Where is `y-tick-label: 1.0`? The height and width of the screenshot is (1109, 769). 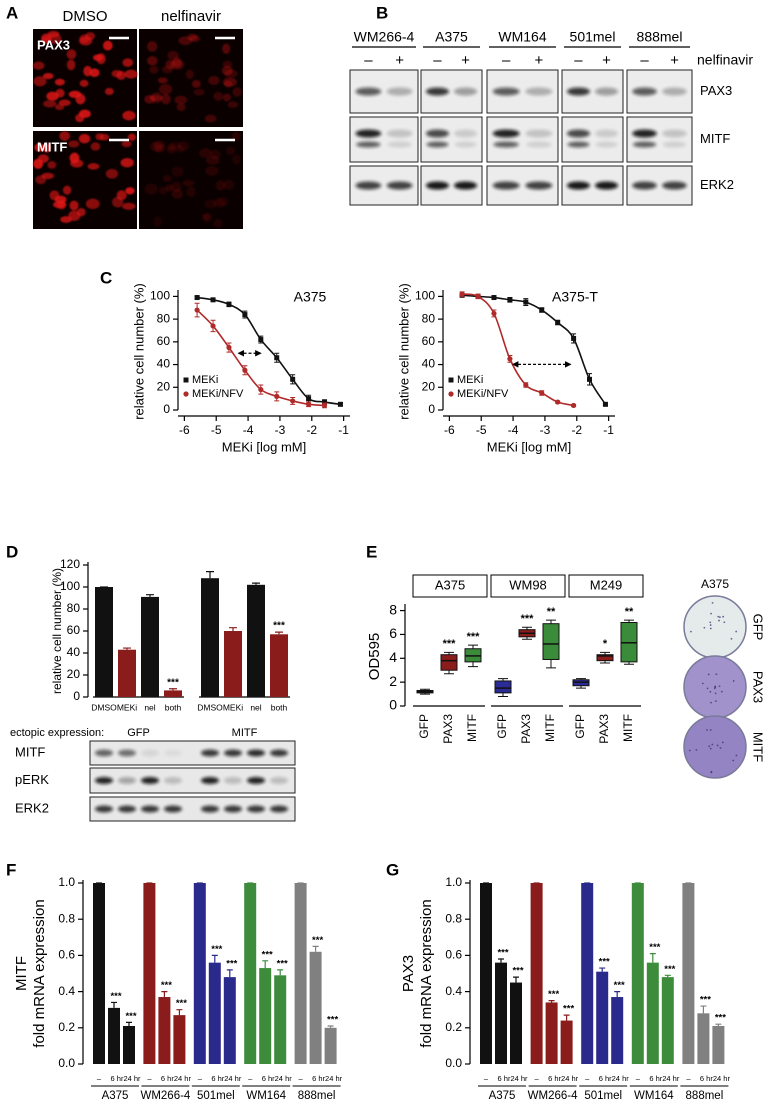 y-tick-label: 1.0 is located at coordinates (453, 882).